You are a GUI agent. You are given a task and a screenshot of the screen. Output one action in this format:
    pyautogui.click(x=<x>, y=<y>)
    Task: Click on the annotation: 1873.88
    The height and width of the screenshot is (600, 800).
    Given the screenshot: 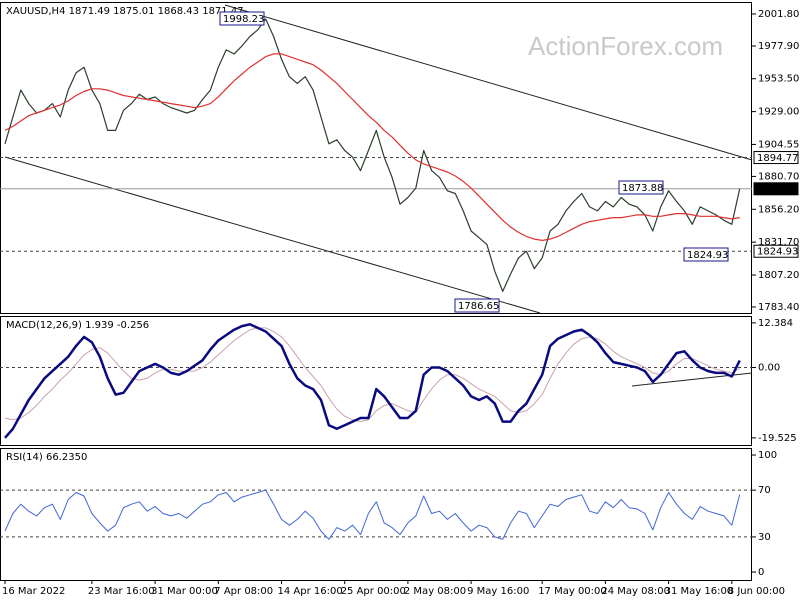 What is the action you would take?
    pyautogui.click(x=642, y=188)
    